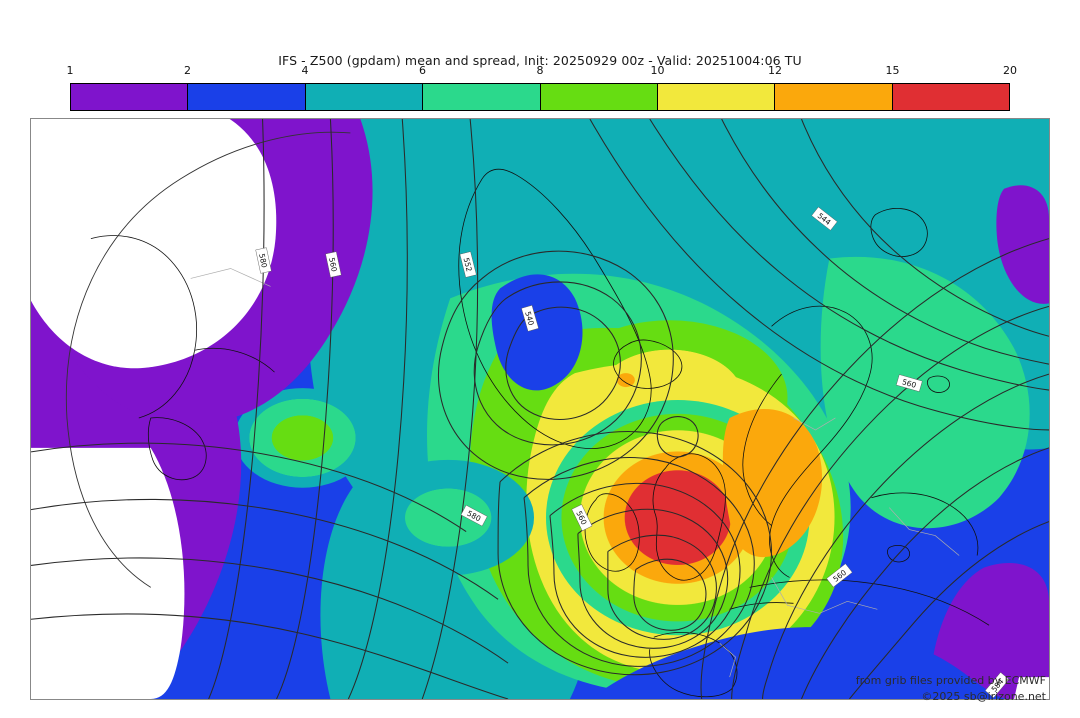  What do you see at coordinates (187, 70) in the screenshot?
I see `colorbar-tick-2: 2` at bounding box center [187, 70].